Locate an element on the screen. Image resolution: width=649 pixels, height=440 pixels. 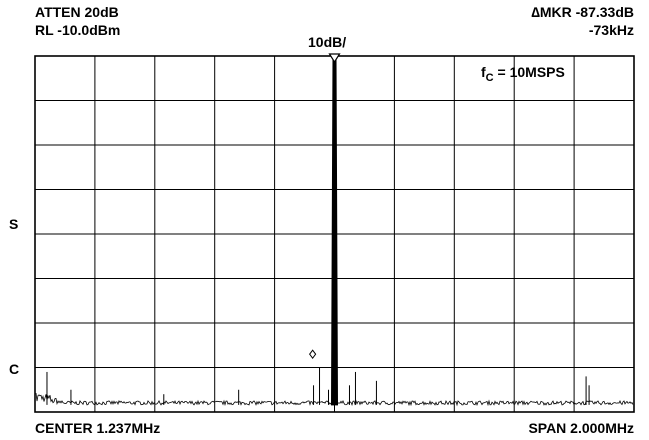
atten-label: ATTEN 20dB is located at coordinates (77, 12).